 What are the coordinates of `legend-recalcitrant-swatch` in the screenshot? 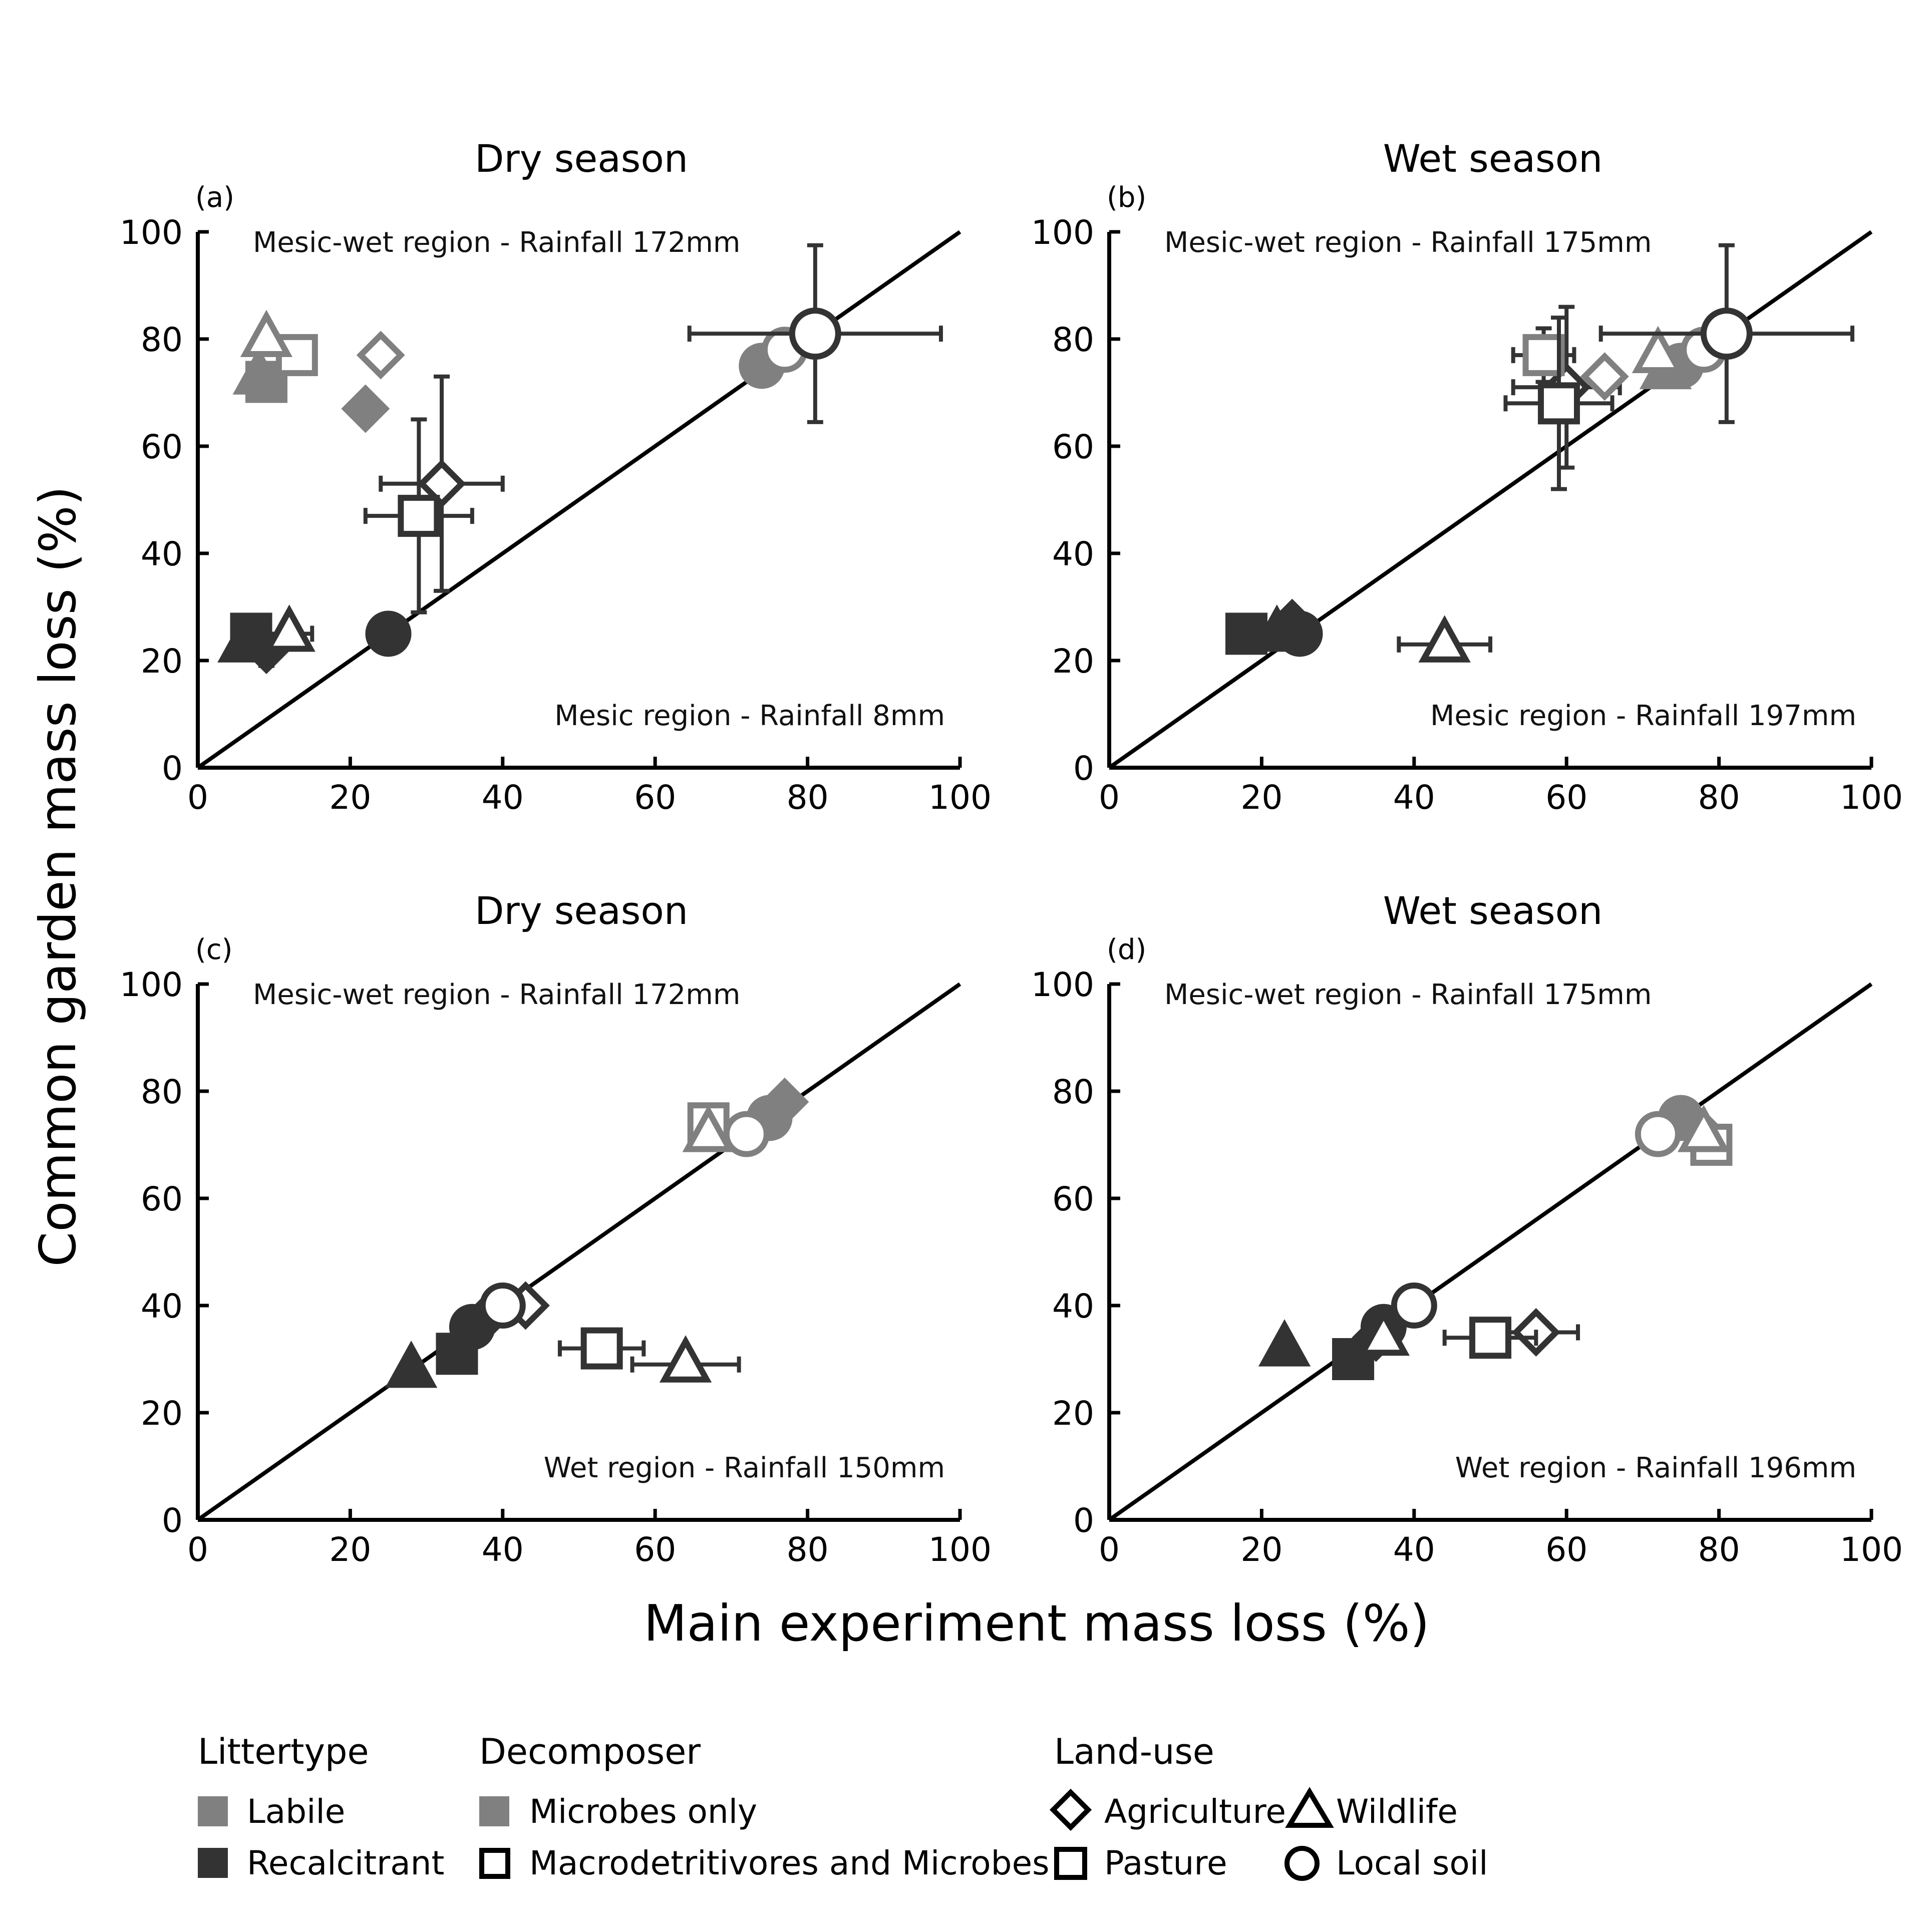 It's located at (213, 1863).